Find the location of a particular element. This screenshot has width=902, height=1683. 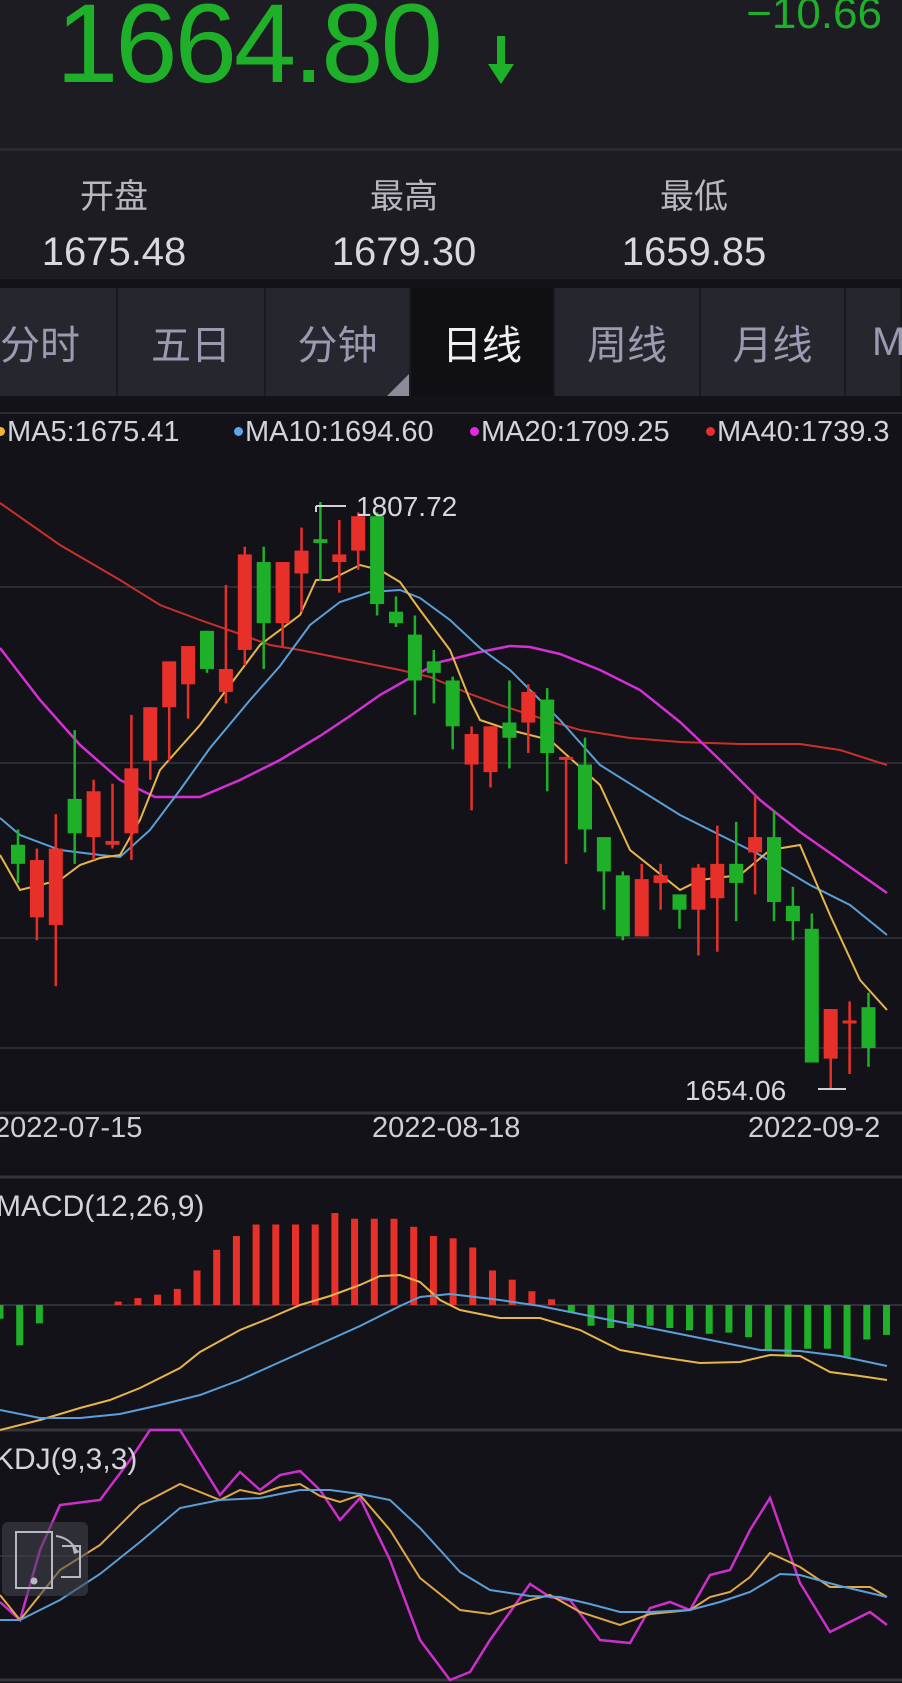

ma5-dot-icon is located at coordinates (2, 431).